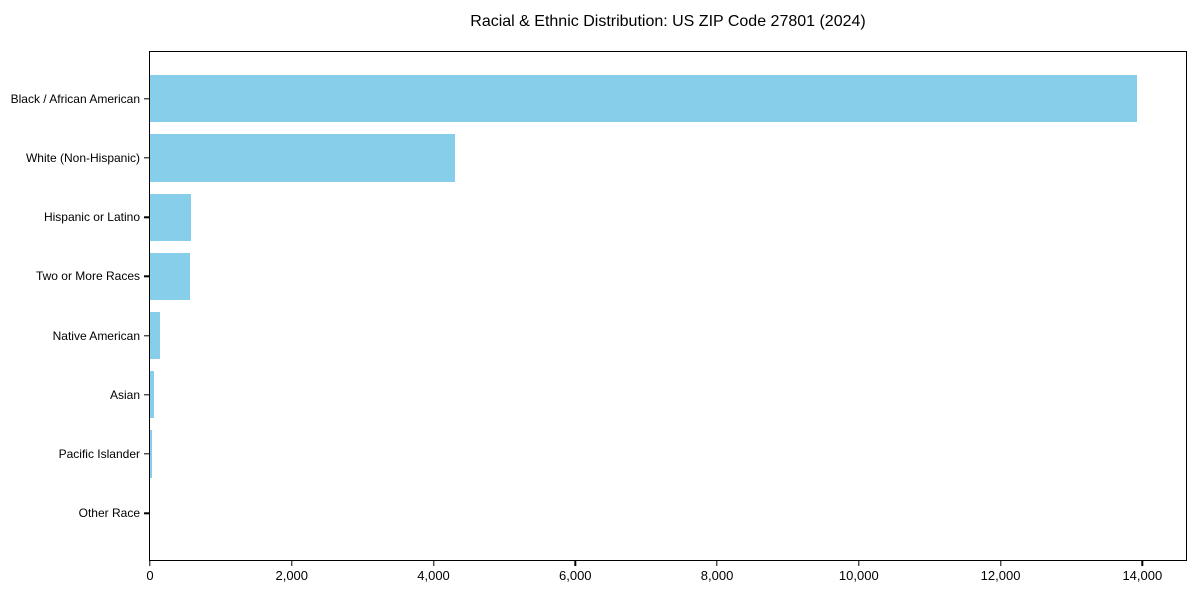  I want to click on bar-white-non-hispanic, so click(303, 158).